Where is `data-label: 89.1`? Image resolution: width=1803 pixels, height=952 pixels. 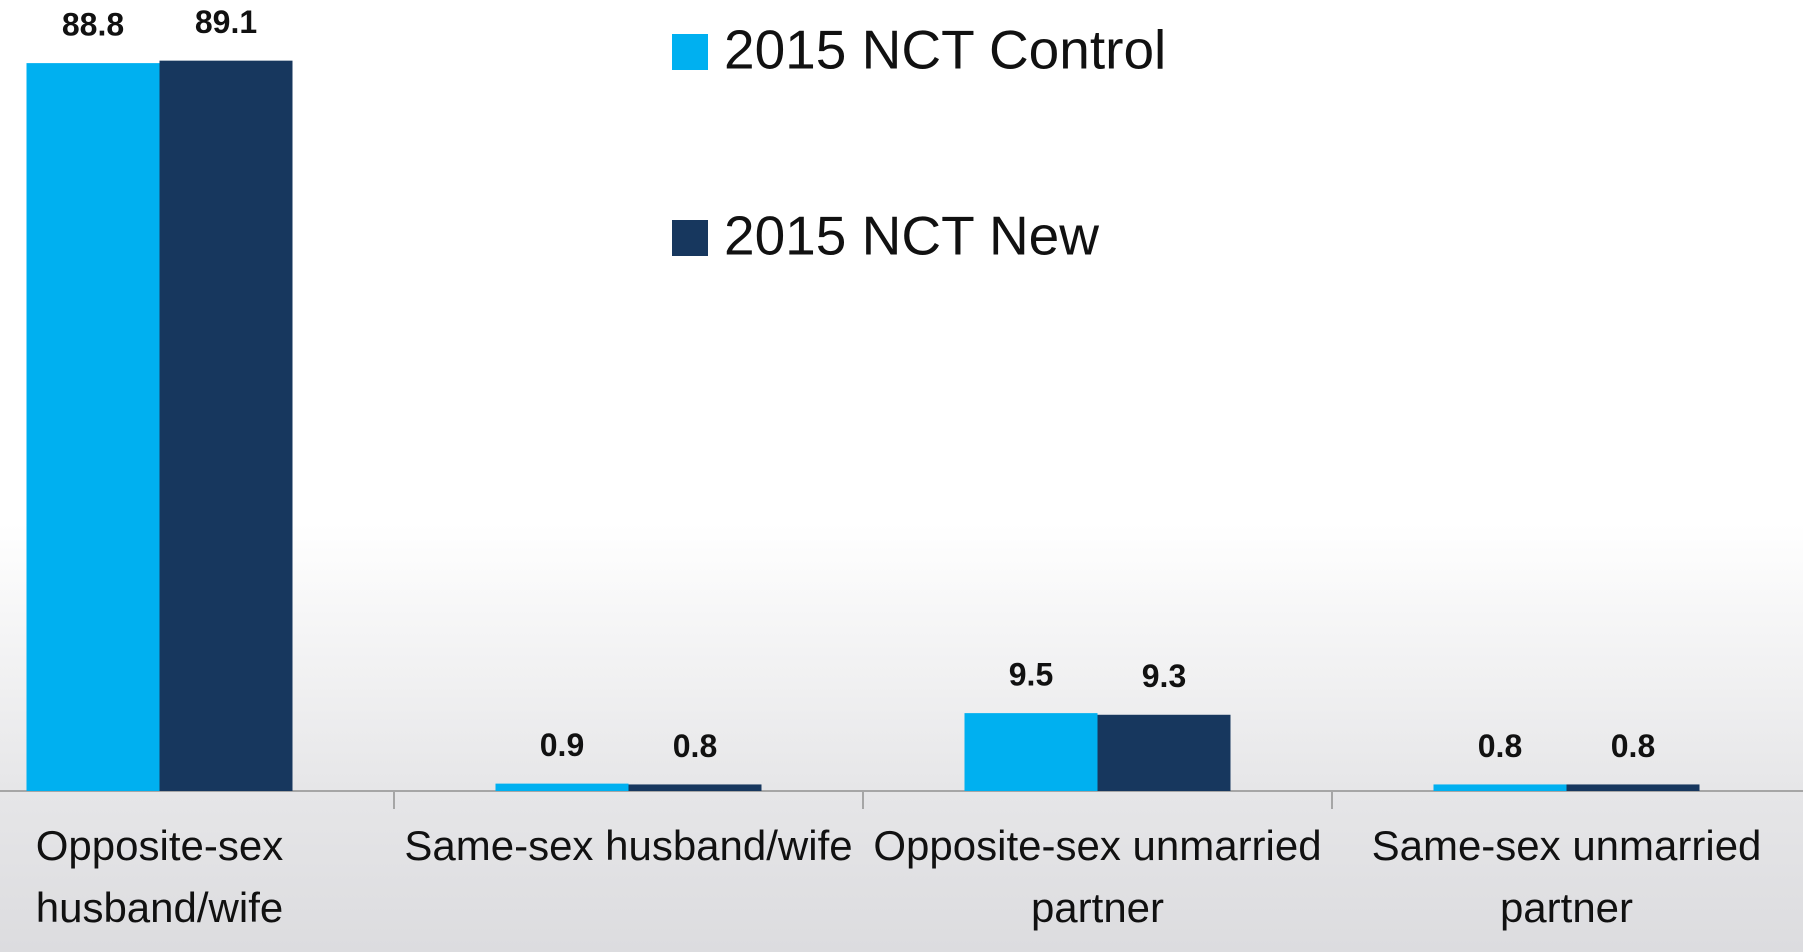
data-label: 89.1 is located at coordinates (226, 22).